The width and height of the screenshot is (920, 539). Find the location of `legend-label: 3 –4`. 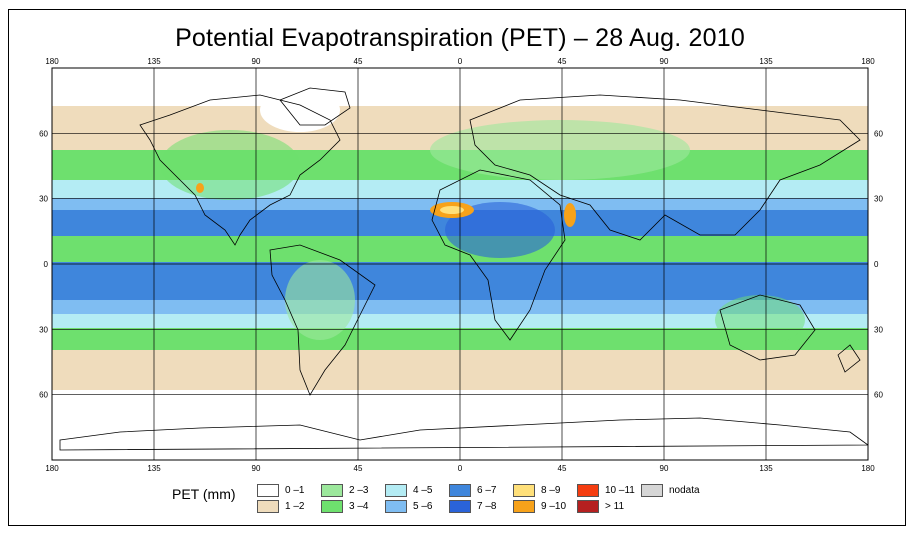

legend-label: 3 –4 is located at coordinates (359, 506).